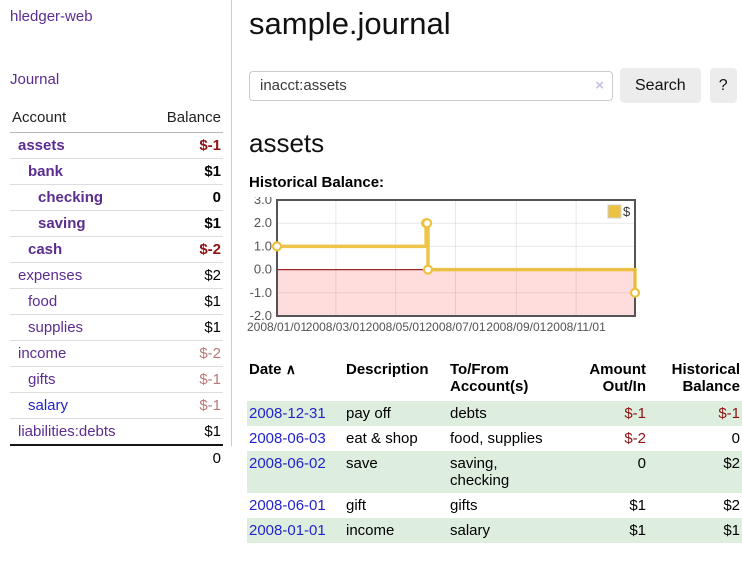 The image size is (742, 582). What do you see at coordinates (43, 301) in the screenshot?
I see `account-link: food` at bounding box center [43, 301].